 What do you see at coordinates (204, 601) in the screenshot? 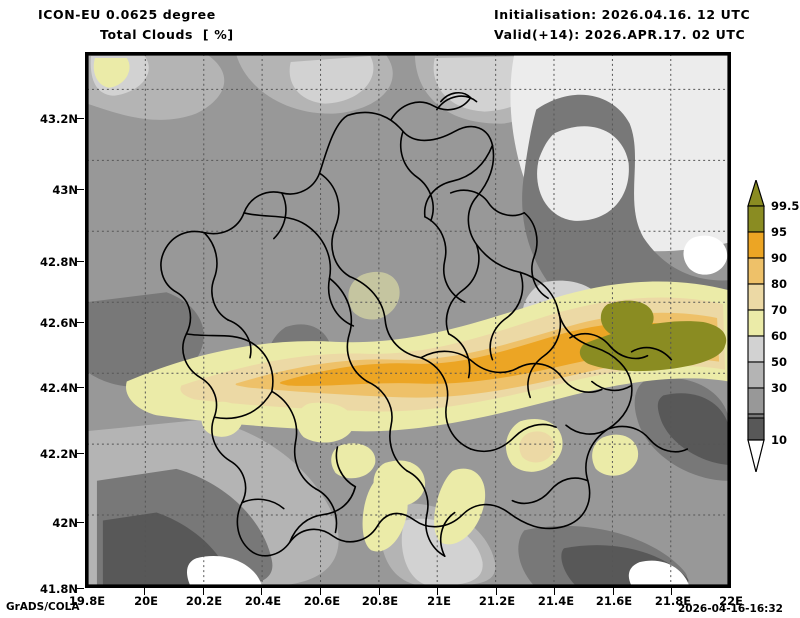
I see `x-tick-label-20-2E: 20.2E` at bounding box center [204, 601].